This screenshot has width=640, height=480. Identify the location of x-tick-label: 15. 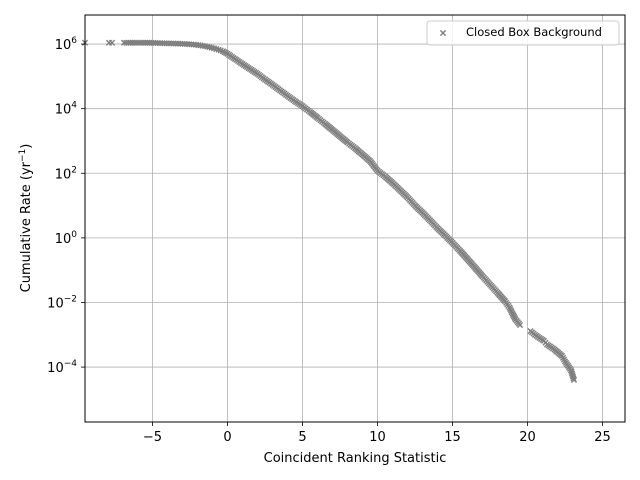
(452, 437).